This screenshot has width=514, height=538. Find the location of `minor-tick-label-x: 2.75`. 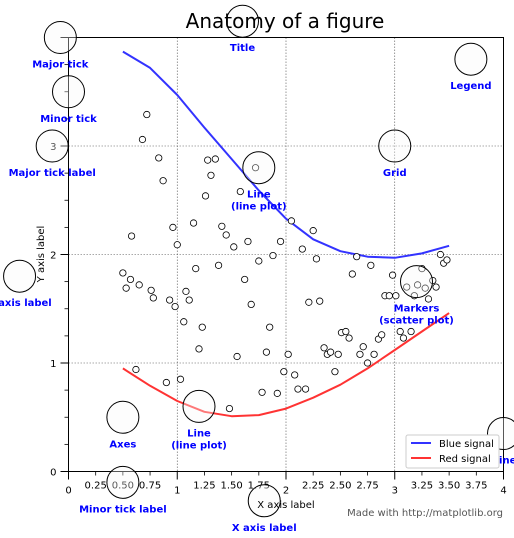

minor-tick-label-x: 2.75 is located at coordinates (367, 486).